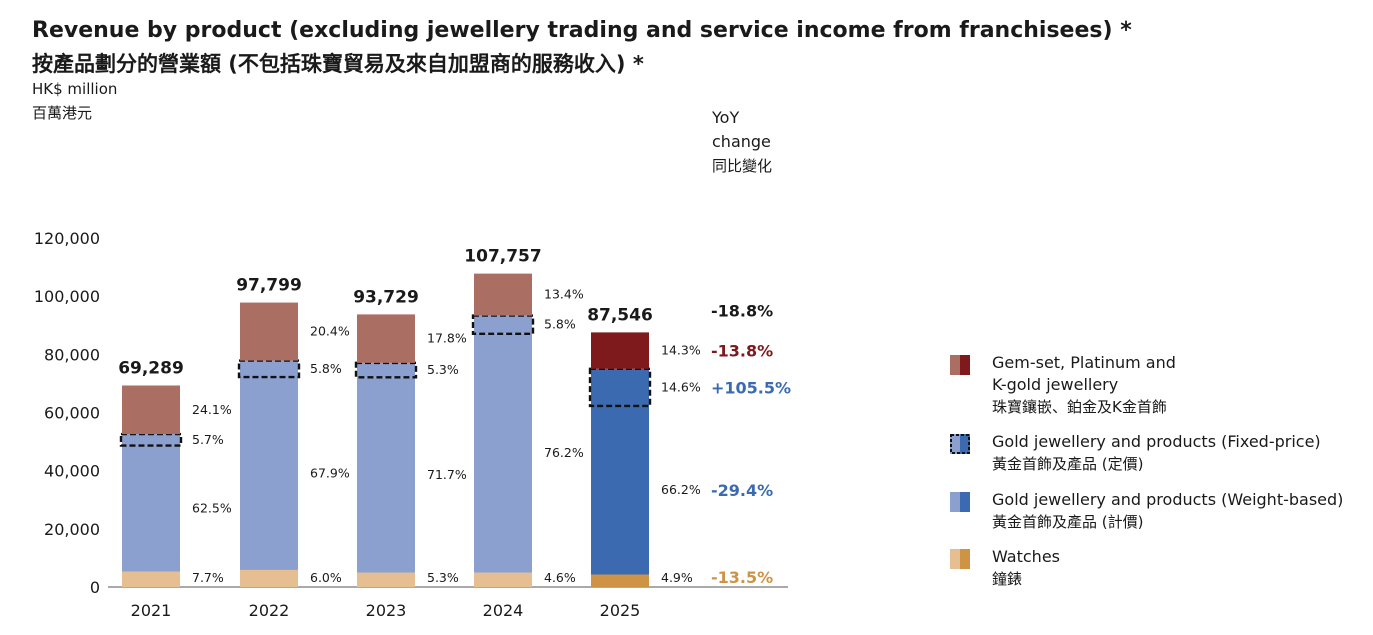 This screenshot has width=1373, height=635. What do you see at coordinates (386, 579) in the screenshot?
I see `bar-watches-2023` at bounding box center [386, 579].